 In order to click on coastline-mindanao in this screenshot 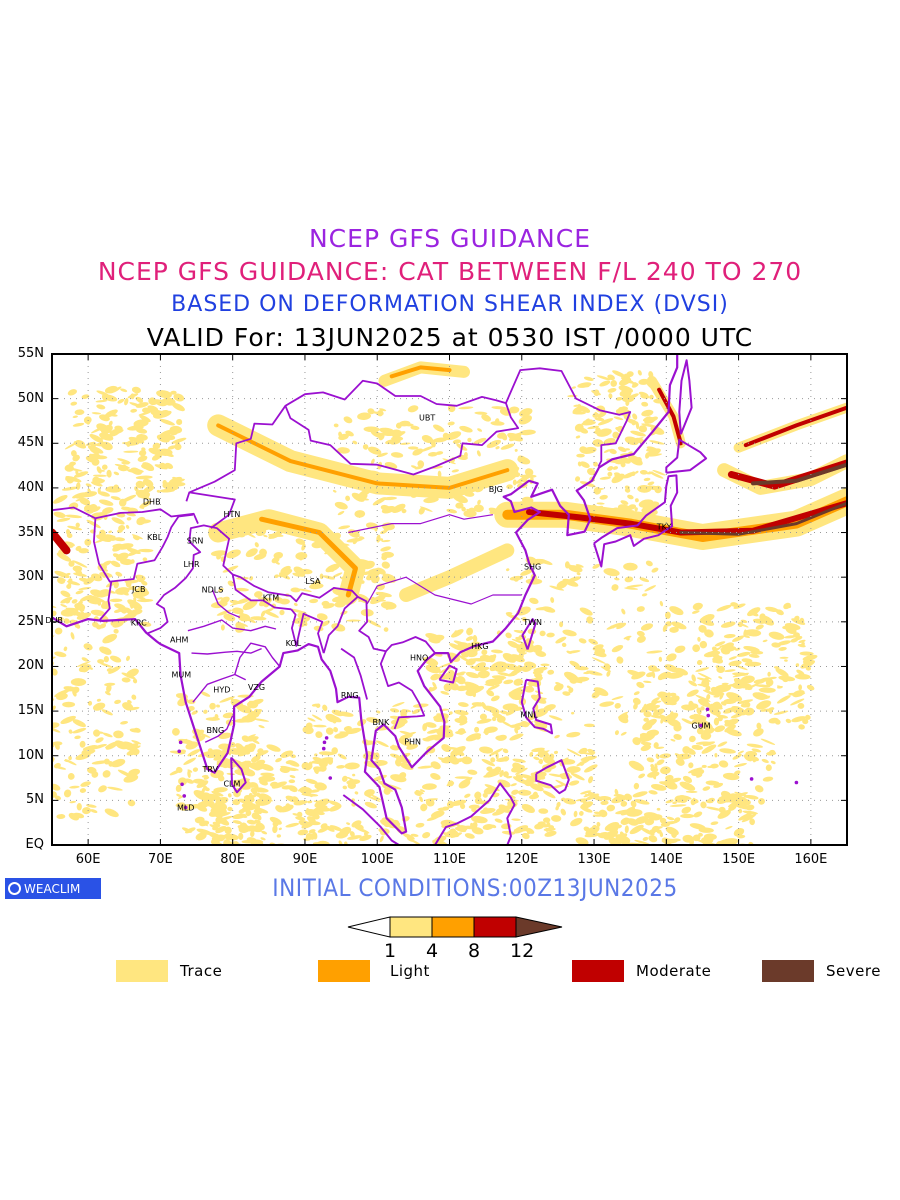, I will do `click(552, 777)`.